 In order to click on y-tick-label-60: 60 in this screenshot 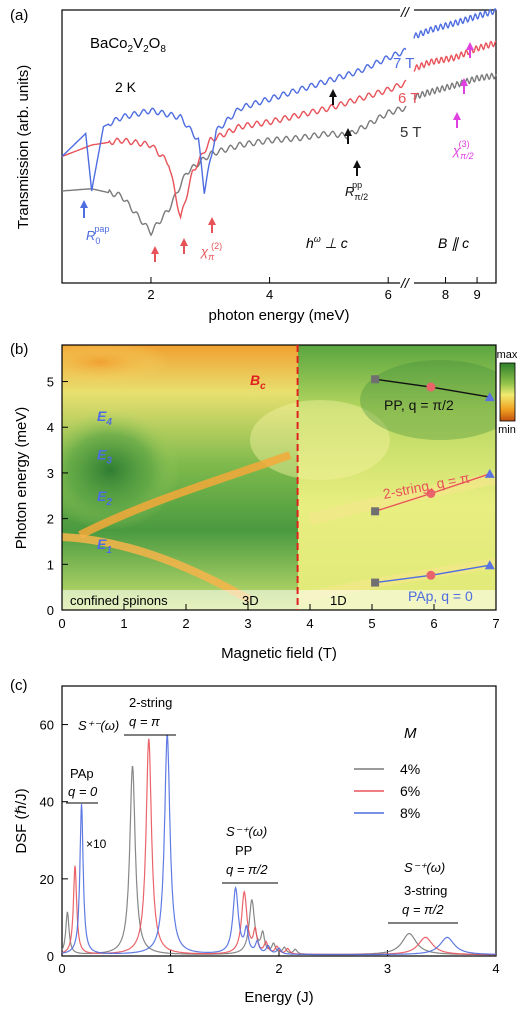, I will do `click(47, 725)`.